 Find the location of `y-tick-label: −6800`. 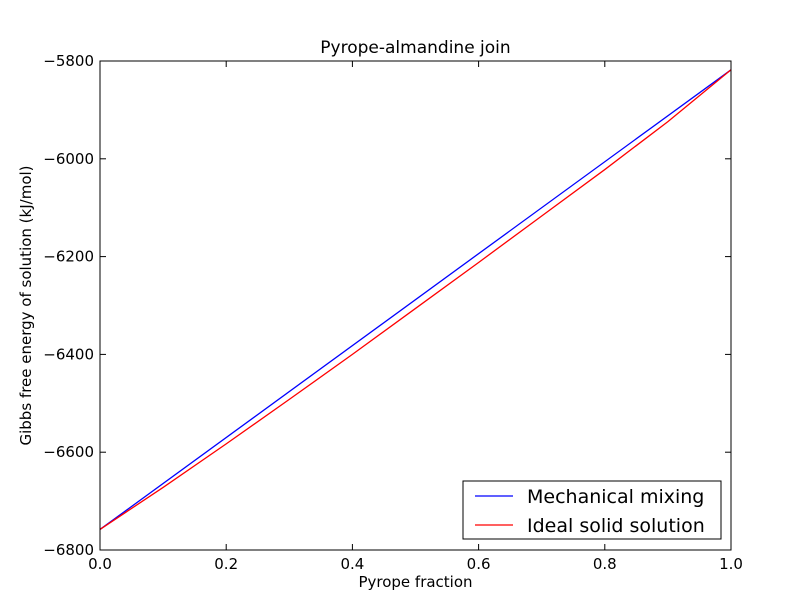

y-tick-label: −6800 is located at coordinates (68, 550).